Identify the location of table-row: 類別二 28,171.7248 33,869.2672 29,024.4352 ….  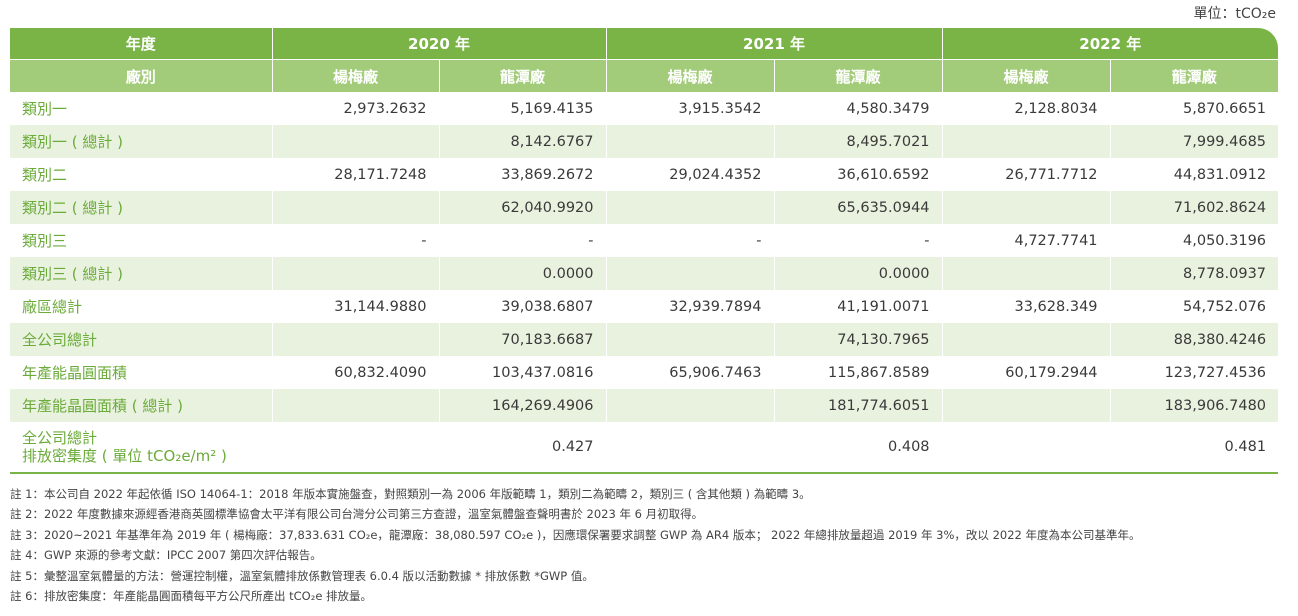
(644, 174).